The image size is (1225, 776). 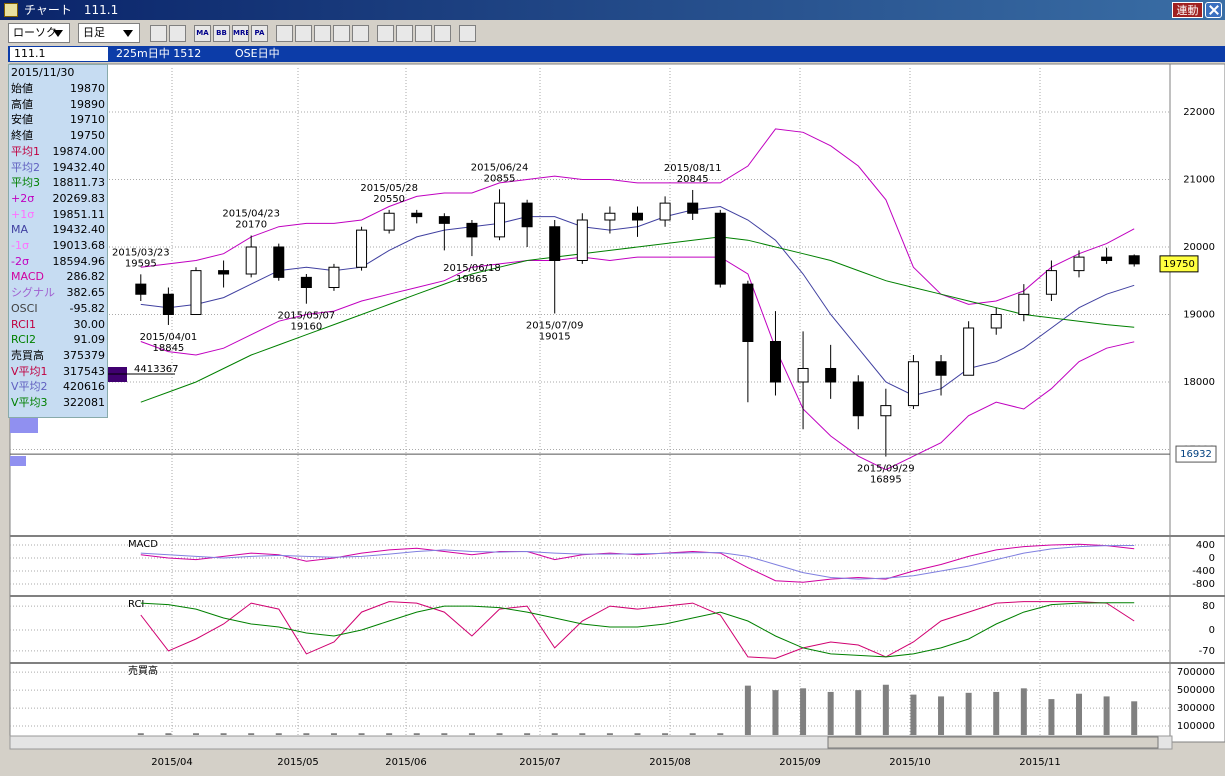 What do you see at coordinates (84, 387) in the screenshot?
I see `panel-value: 420616` at bounding box center [84, 387].